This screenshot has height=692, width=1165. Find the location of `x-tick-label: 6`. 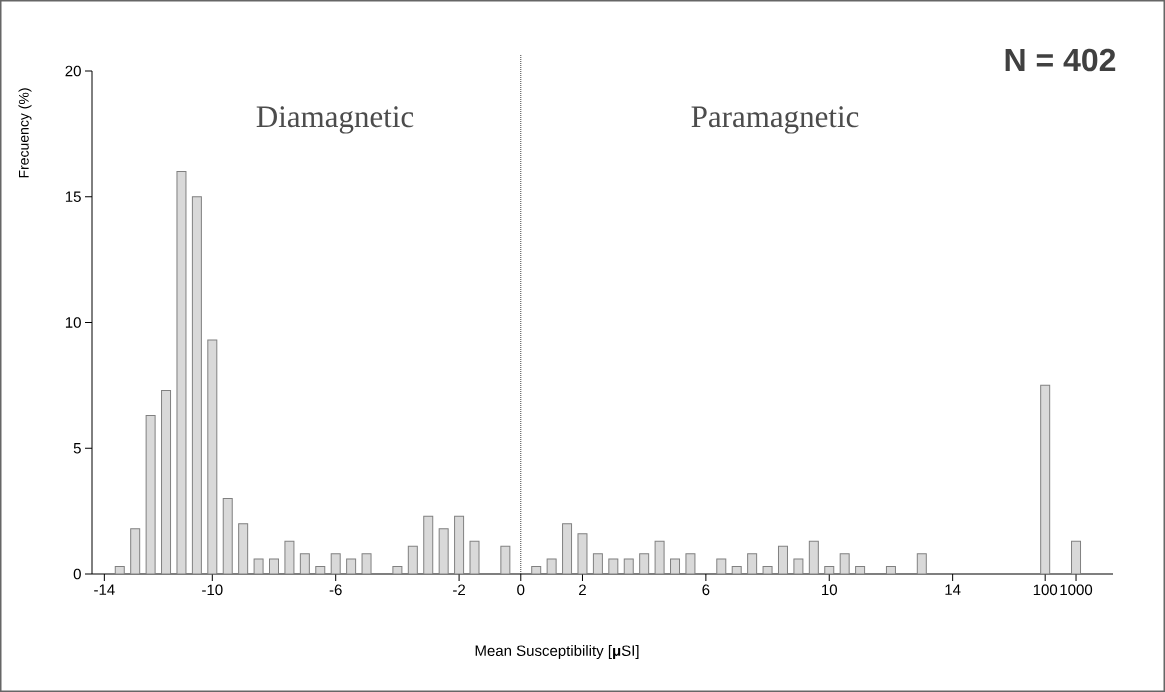

x-tick-label: 6 is located at coordinates (706, 590).